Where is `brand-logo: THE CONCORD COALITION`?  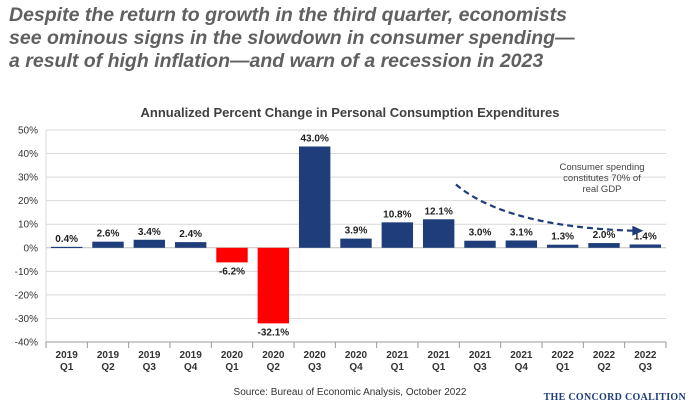
brand-logo: THE CONCORD COALITION is located at coordinates (614, 397).